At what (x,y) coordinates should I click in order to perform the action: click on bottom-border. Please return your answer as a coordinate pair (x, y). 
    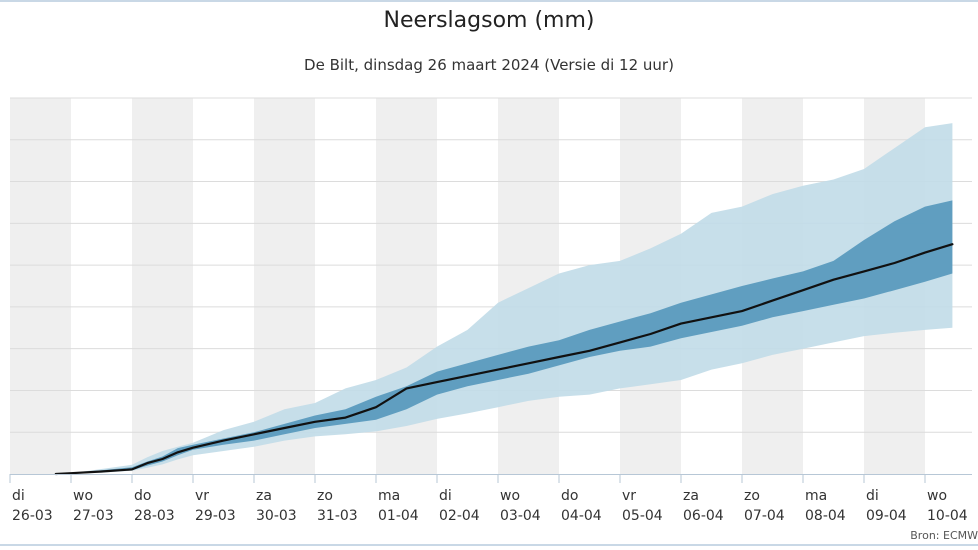
    Looking at the image, I should click on (489, 545).